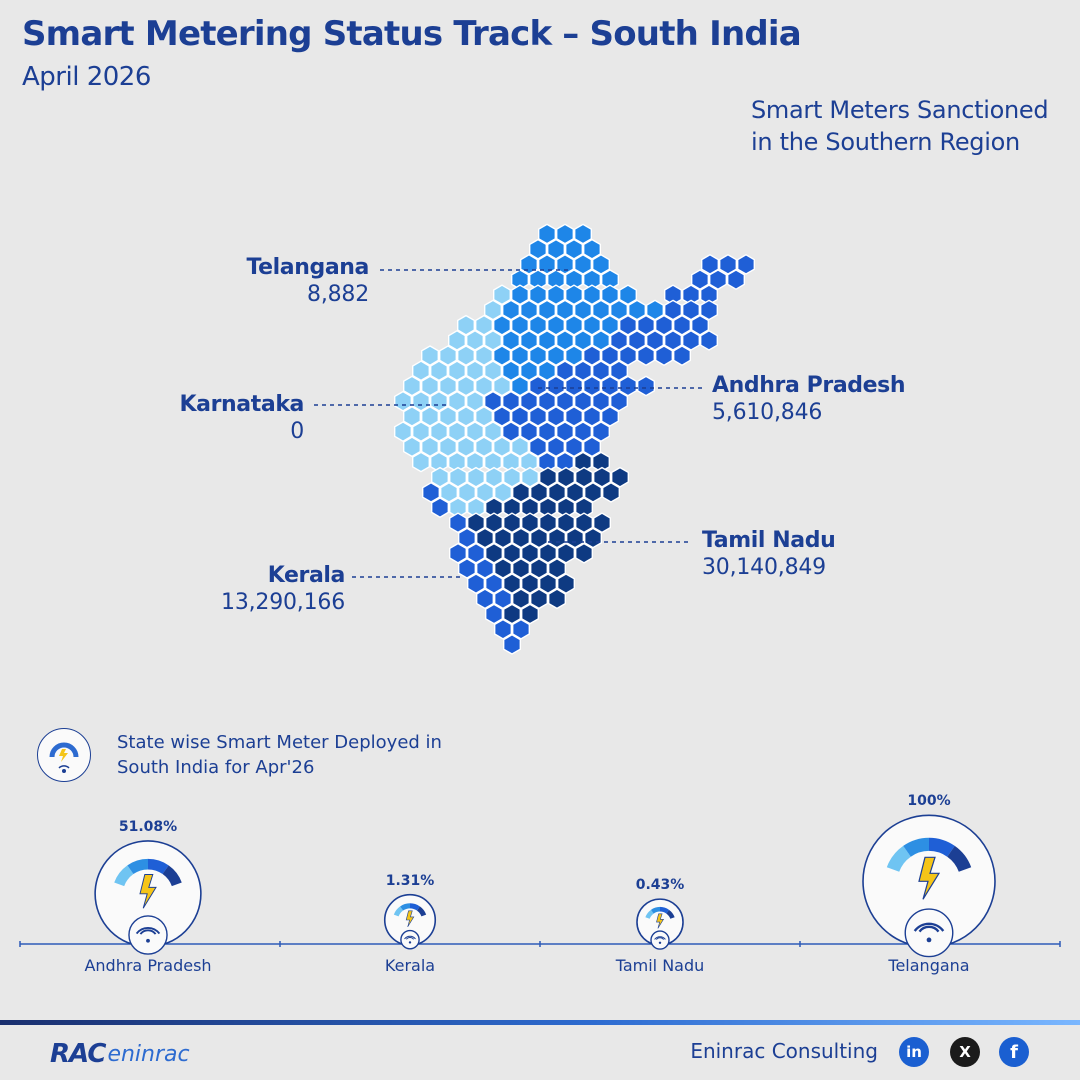 This screenshot has width=1080, height=1080. Describe the element at coordinates (338, 294) in the screenshot. I see `state-value: 8,882` at that location.